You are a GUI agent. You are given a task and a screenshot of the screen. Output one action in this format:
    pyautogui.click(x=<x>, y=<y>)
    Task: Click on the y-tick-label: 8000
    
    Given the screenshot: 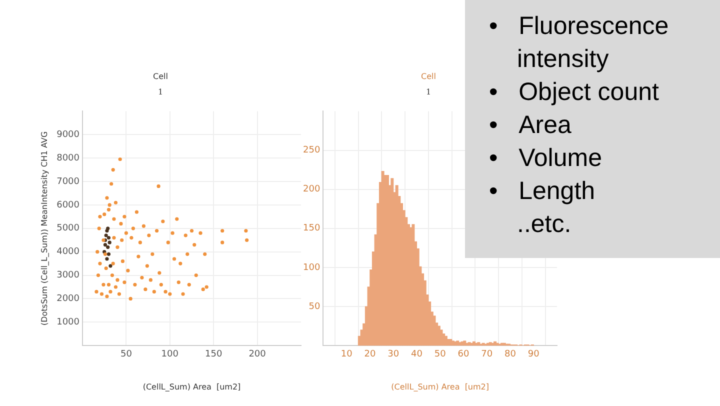 What is the action you would take?
    pyautogui.click(x=68, y=158)
    